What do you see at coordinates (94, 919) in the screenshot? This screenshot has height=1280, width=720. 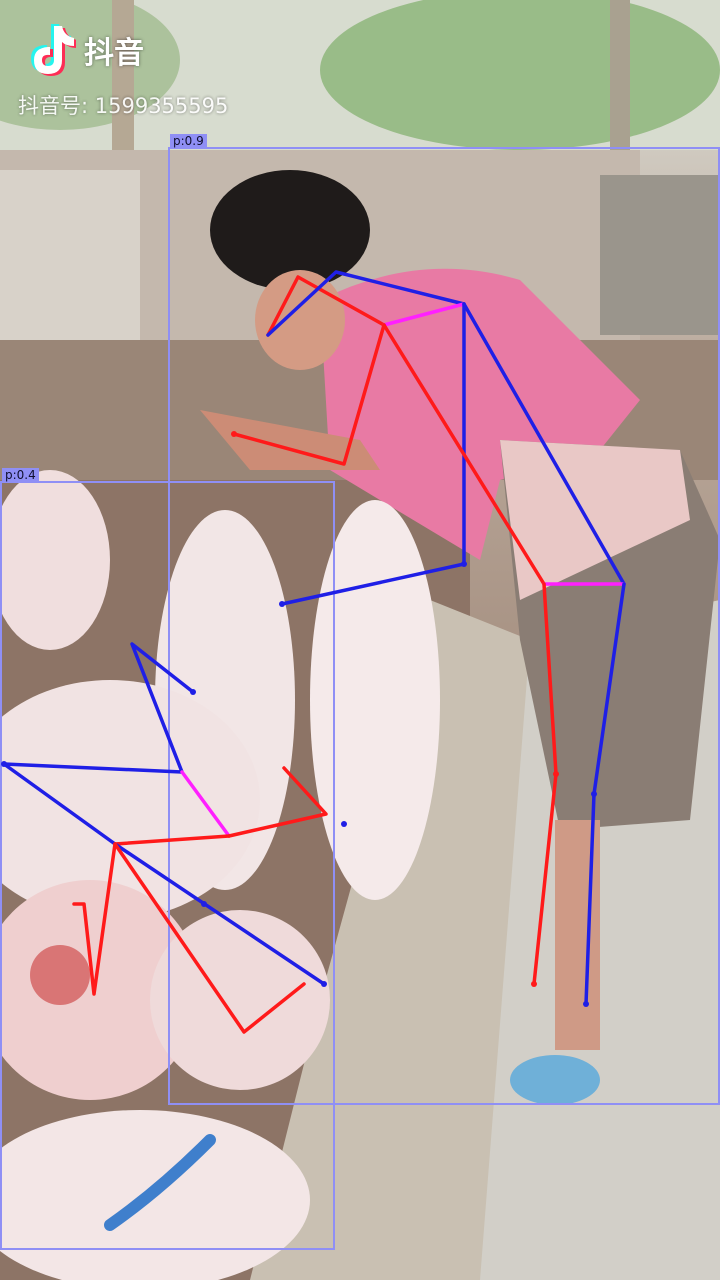 I see `skeleton-2-left-lower` at bounding box center [94, 919].